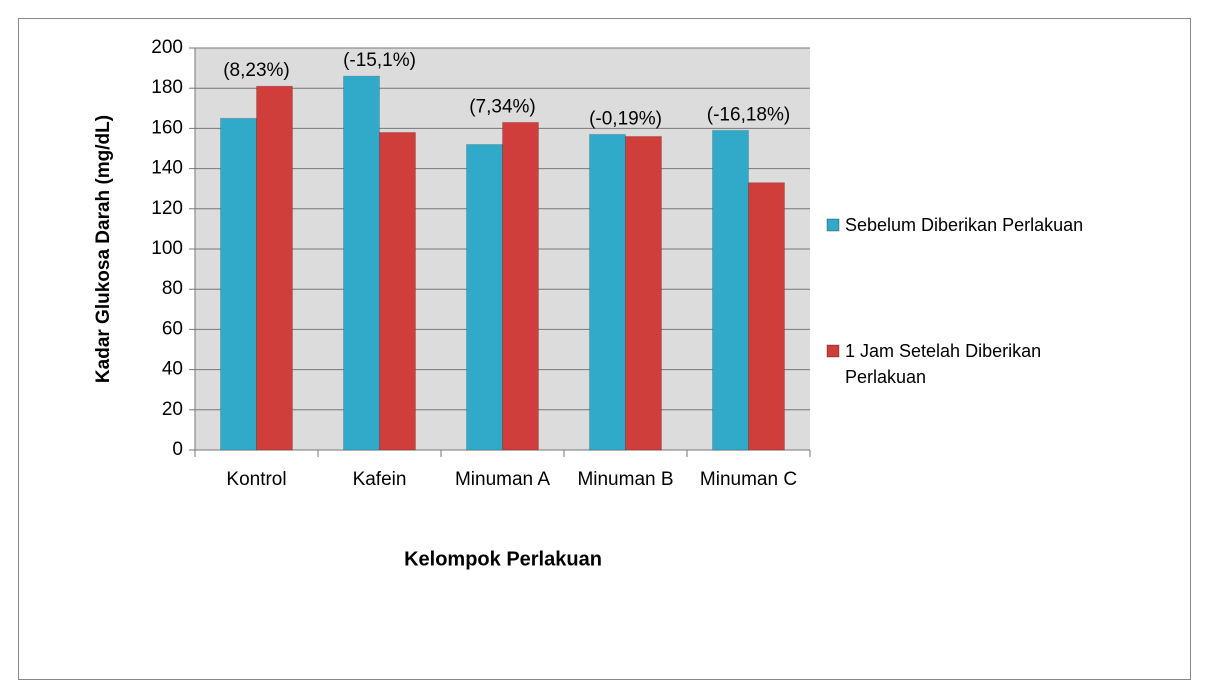 Image resolution: width=1213 pixels, height=697 pixels. I want to click on x-axis-title: Kelompok Perlakuan, so click(503, 559).